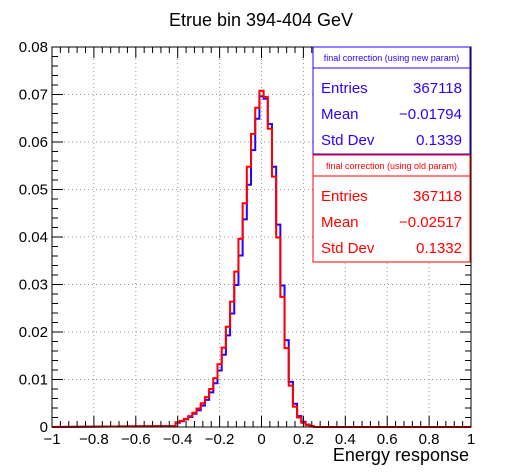  Describe the element at coordinates (345, 439) in the screenshot. I see `x-tick-label: 0.4` at that location.